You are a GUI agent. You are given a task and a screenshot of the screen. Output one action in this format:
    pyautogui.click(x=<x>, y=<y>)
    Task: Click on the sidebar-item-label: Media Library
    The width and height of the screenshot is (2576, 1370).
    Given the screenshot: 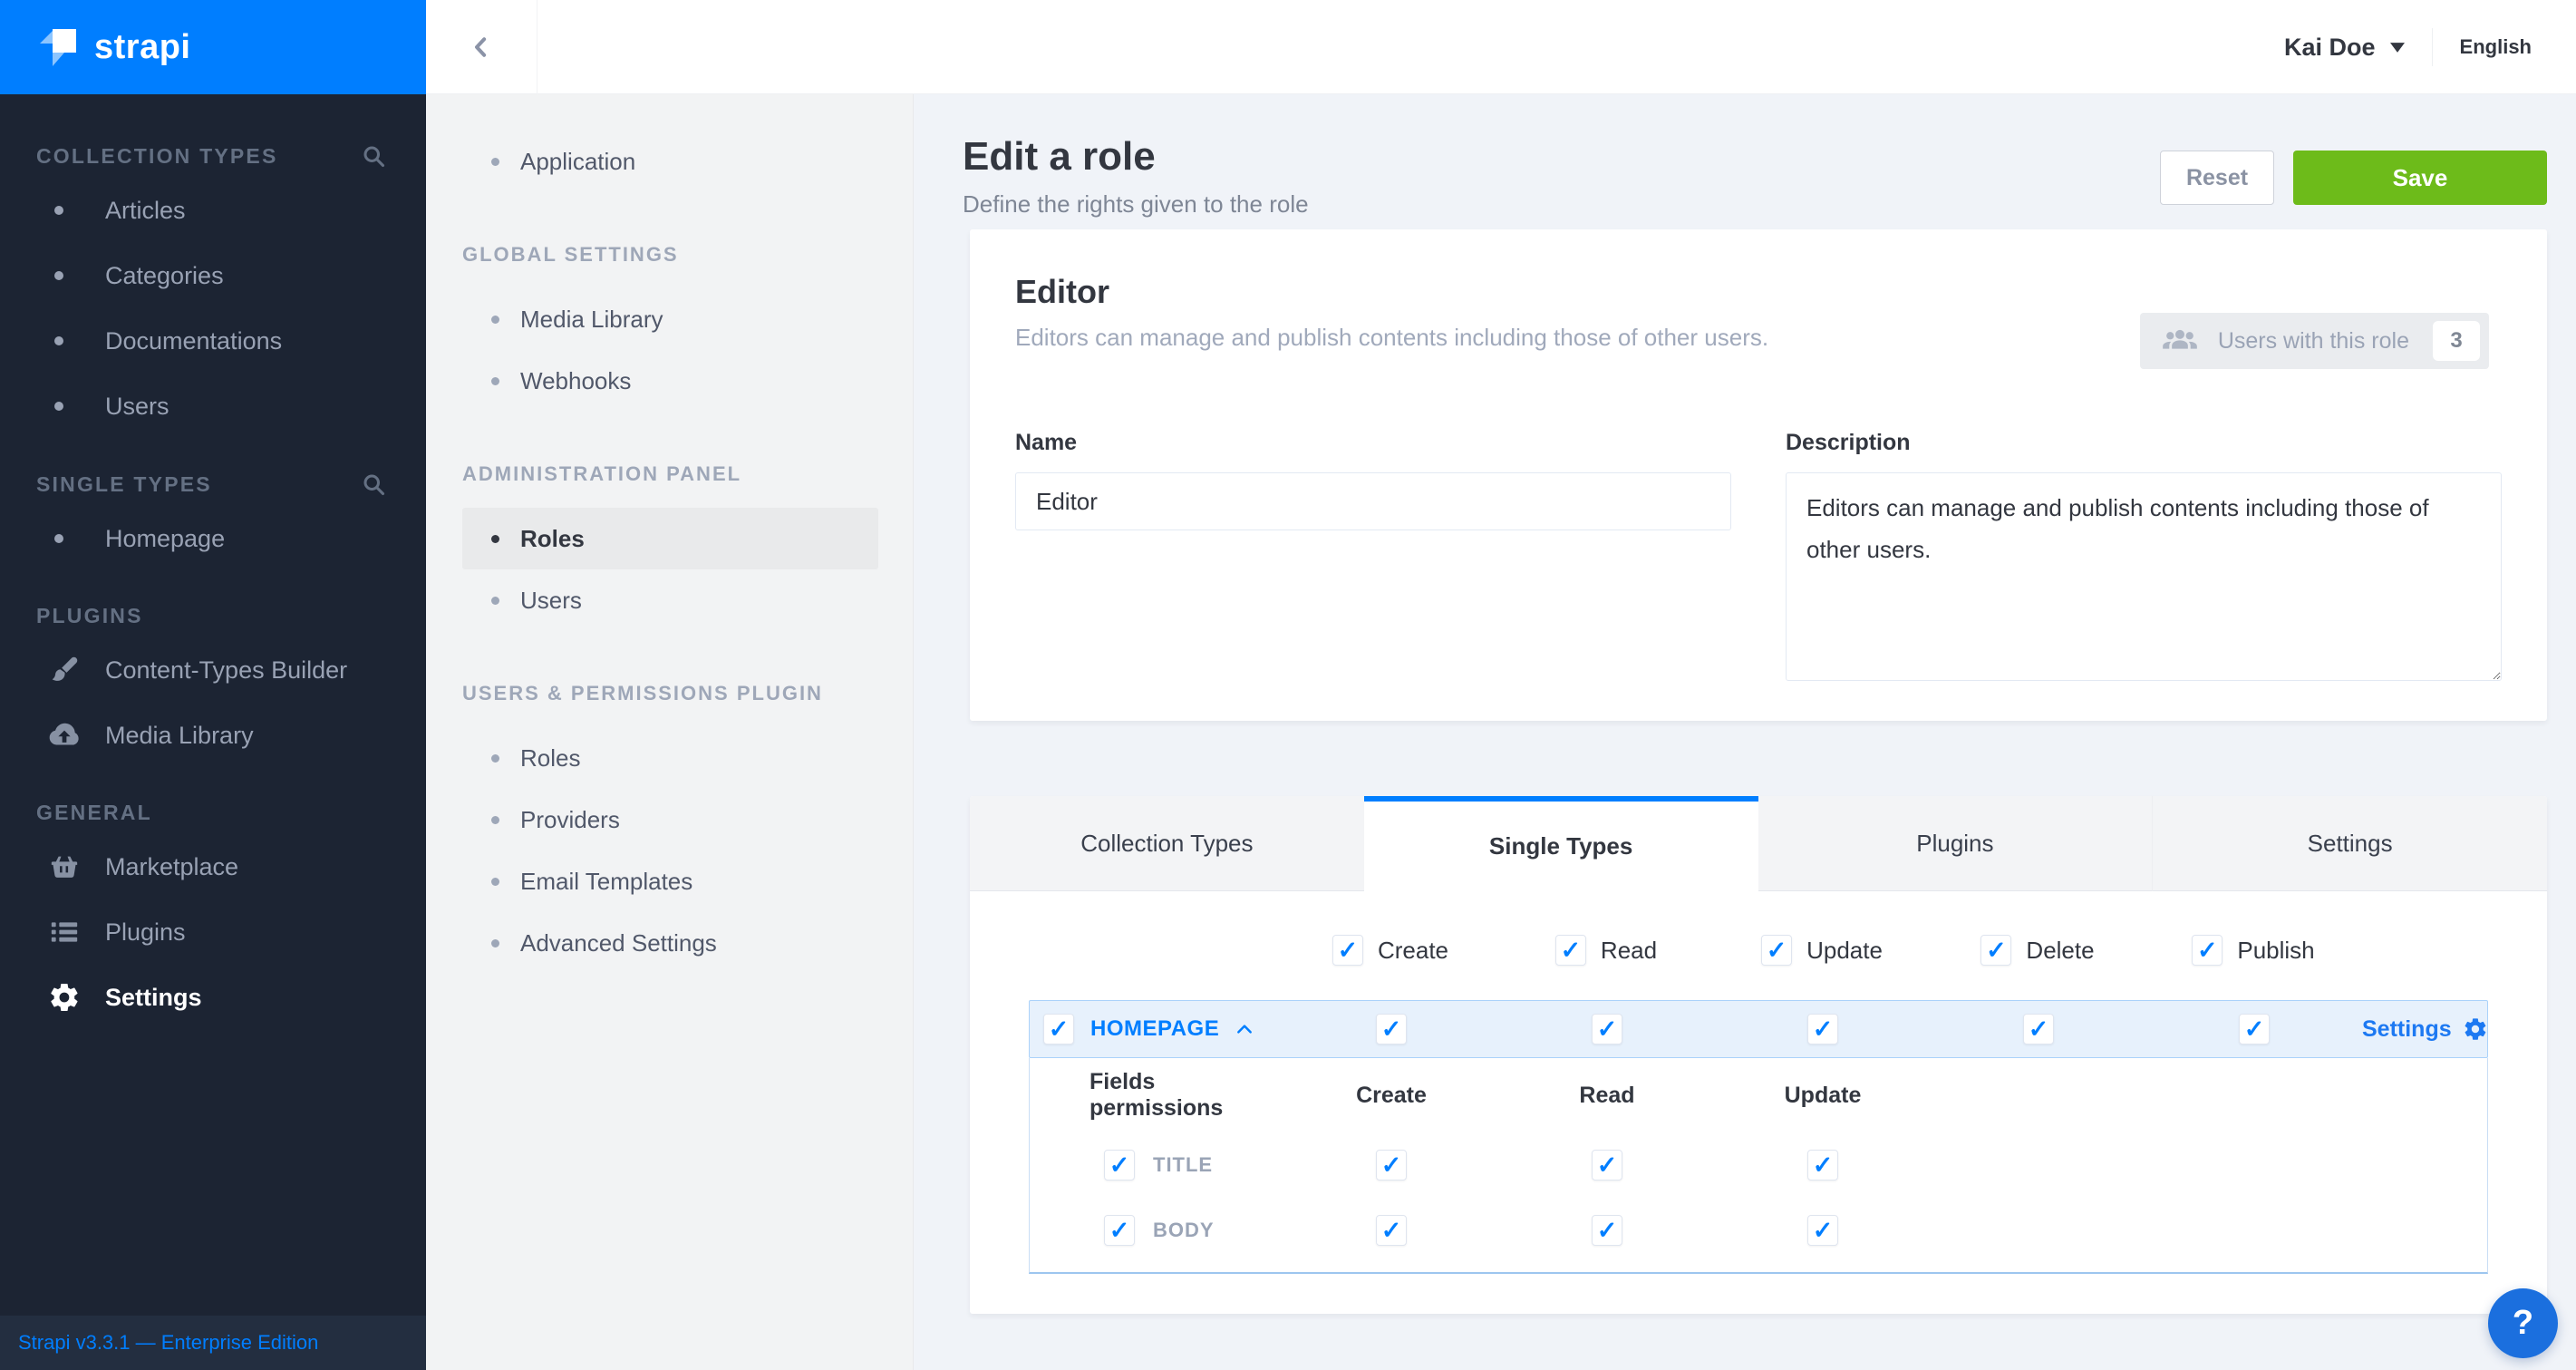 What is the action you would take?
    pyautogui.click(x=179, y=735)
    